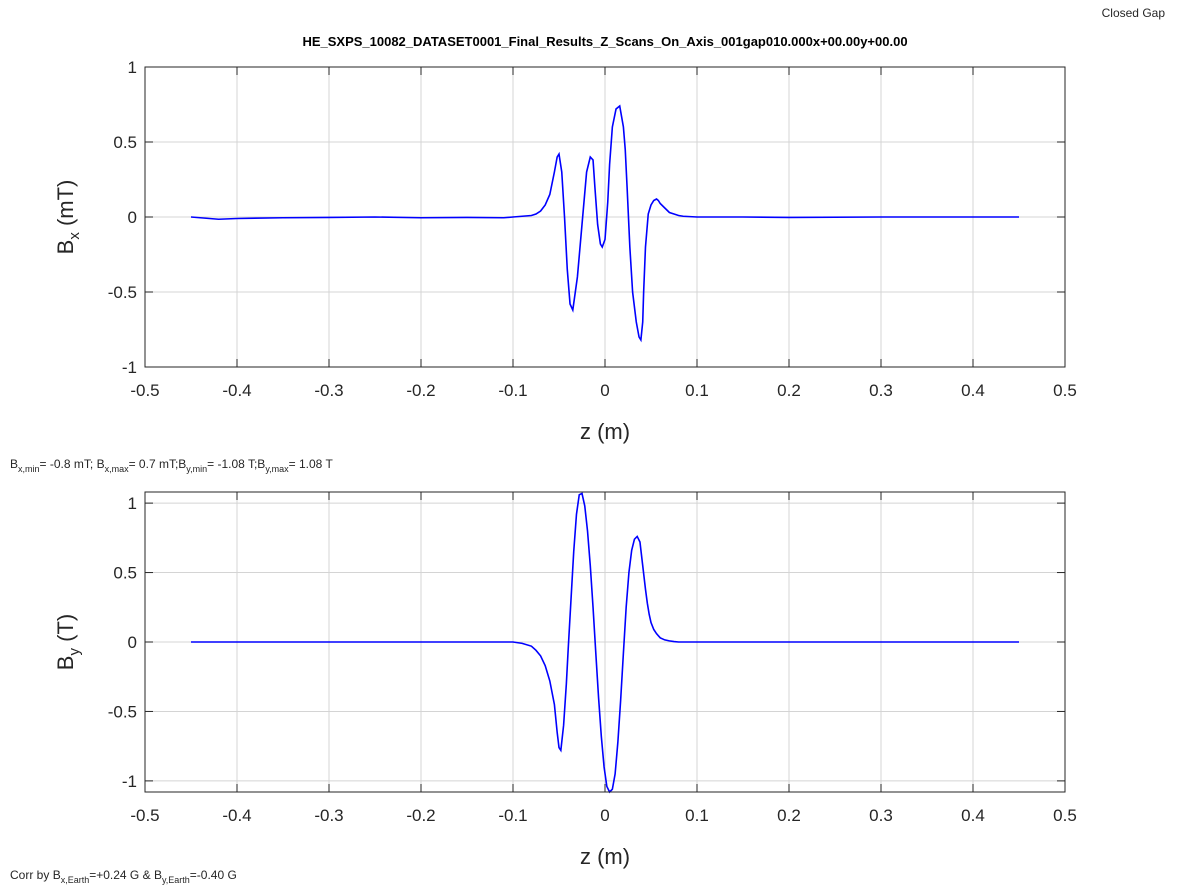 The width and height of the screenshot is (1178, 895). Describe the element at coordinates (328, 390) in the screenshot. I see `top-plot-x-tick-label: -0.3` at that location.